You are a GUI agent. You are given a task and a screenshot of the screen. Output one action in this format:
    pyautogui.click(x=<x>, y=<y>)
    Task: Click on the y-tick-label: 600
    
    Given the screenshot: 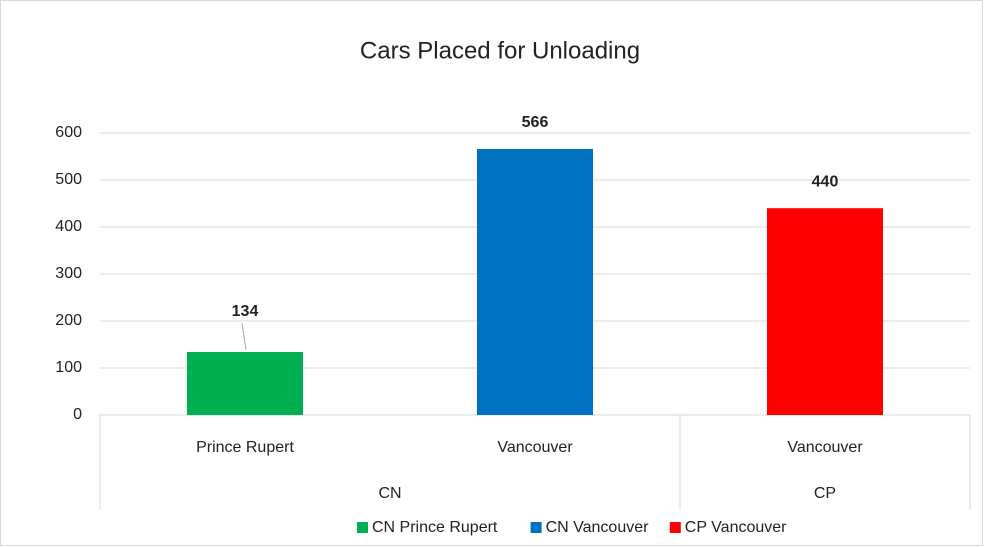 What is the action you would take?
    pyautogui.click(x=68, y=132)
    